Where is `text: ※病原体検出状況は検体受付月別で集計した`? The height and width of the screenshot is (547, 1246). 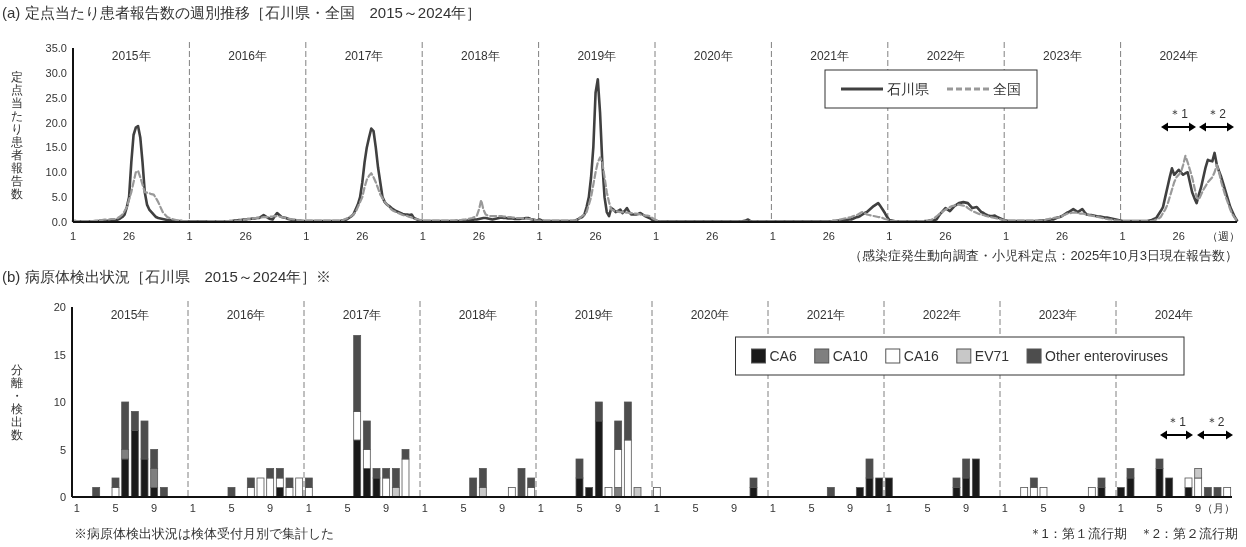
text: ※病原体検出状況は検体受付月別で集計した is located at coordinates (204, 533).